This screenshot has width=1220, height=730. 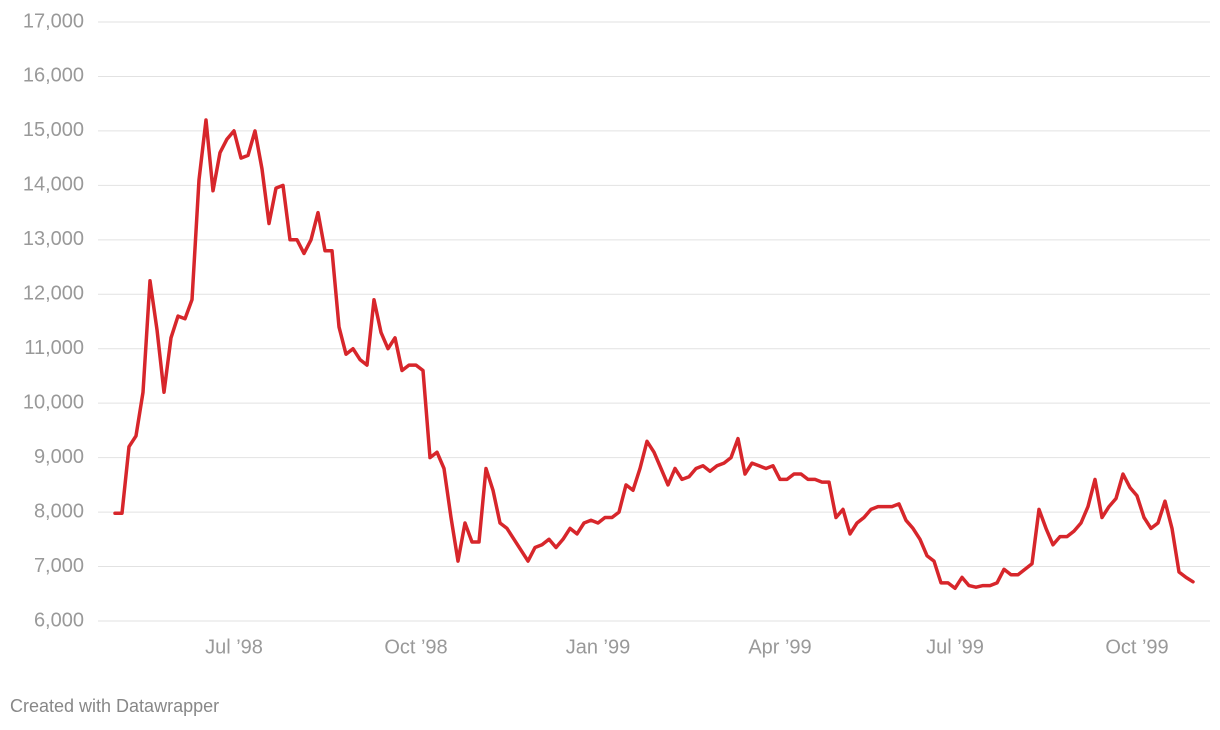 What do you see at coordinates (59, 457) in the screenshot?
I see `y-tick-label: 9,000` at bounding box center [59, 457].